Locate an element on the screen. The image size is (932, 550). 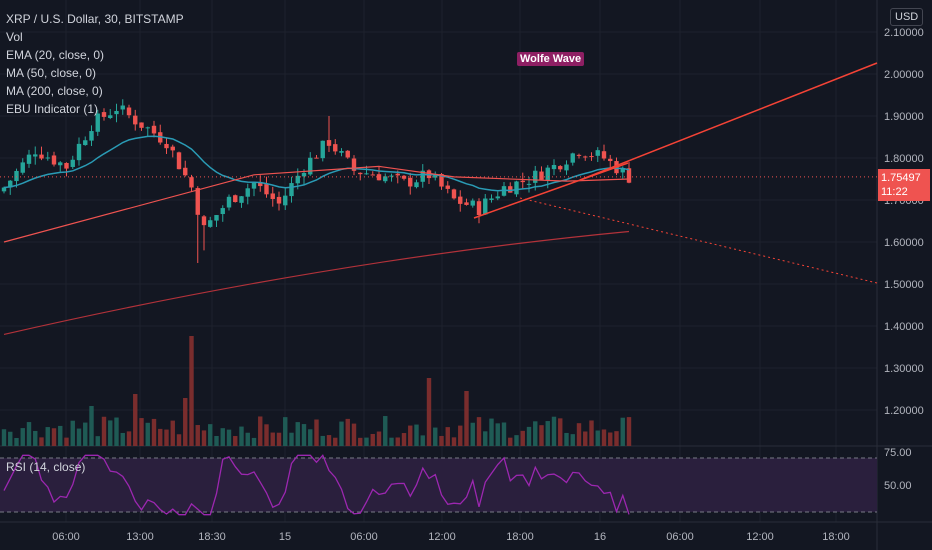
time-axis-label: 16 is located at coordinates (600, 537).